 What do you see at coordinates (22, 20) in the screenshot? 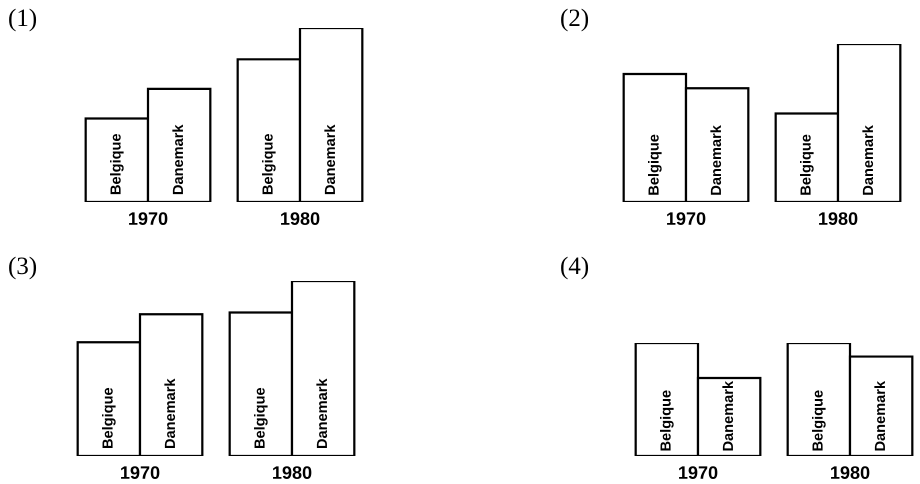
I see `chart-title: (1)` at bounding box center [22, 20].